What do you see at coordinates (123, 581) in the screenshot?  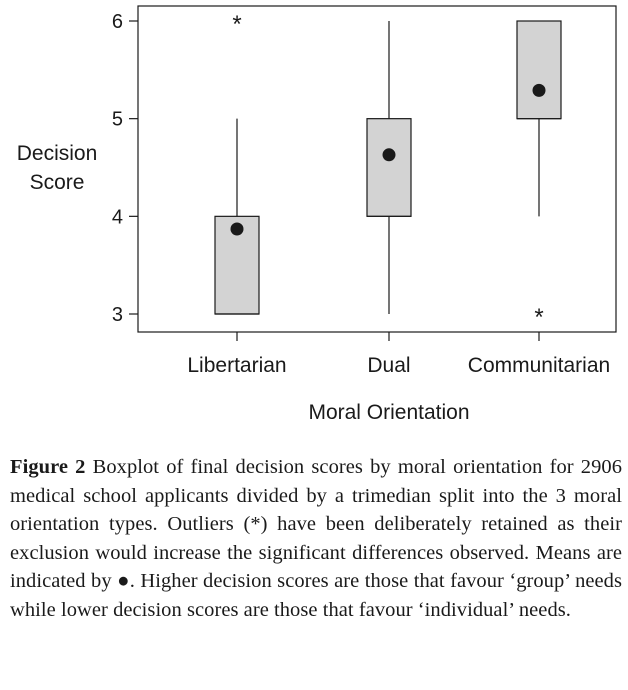 I see `mean-symbol-glyph: ●` at bounding box center [123, 581].